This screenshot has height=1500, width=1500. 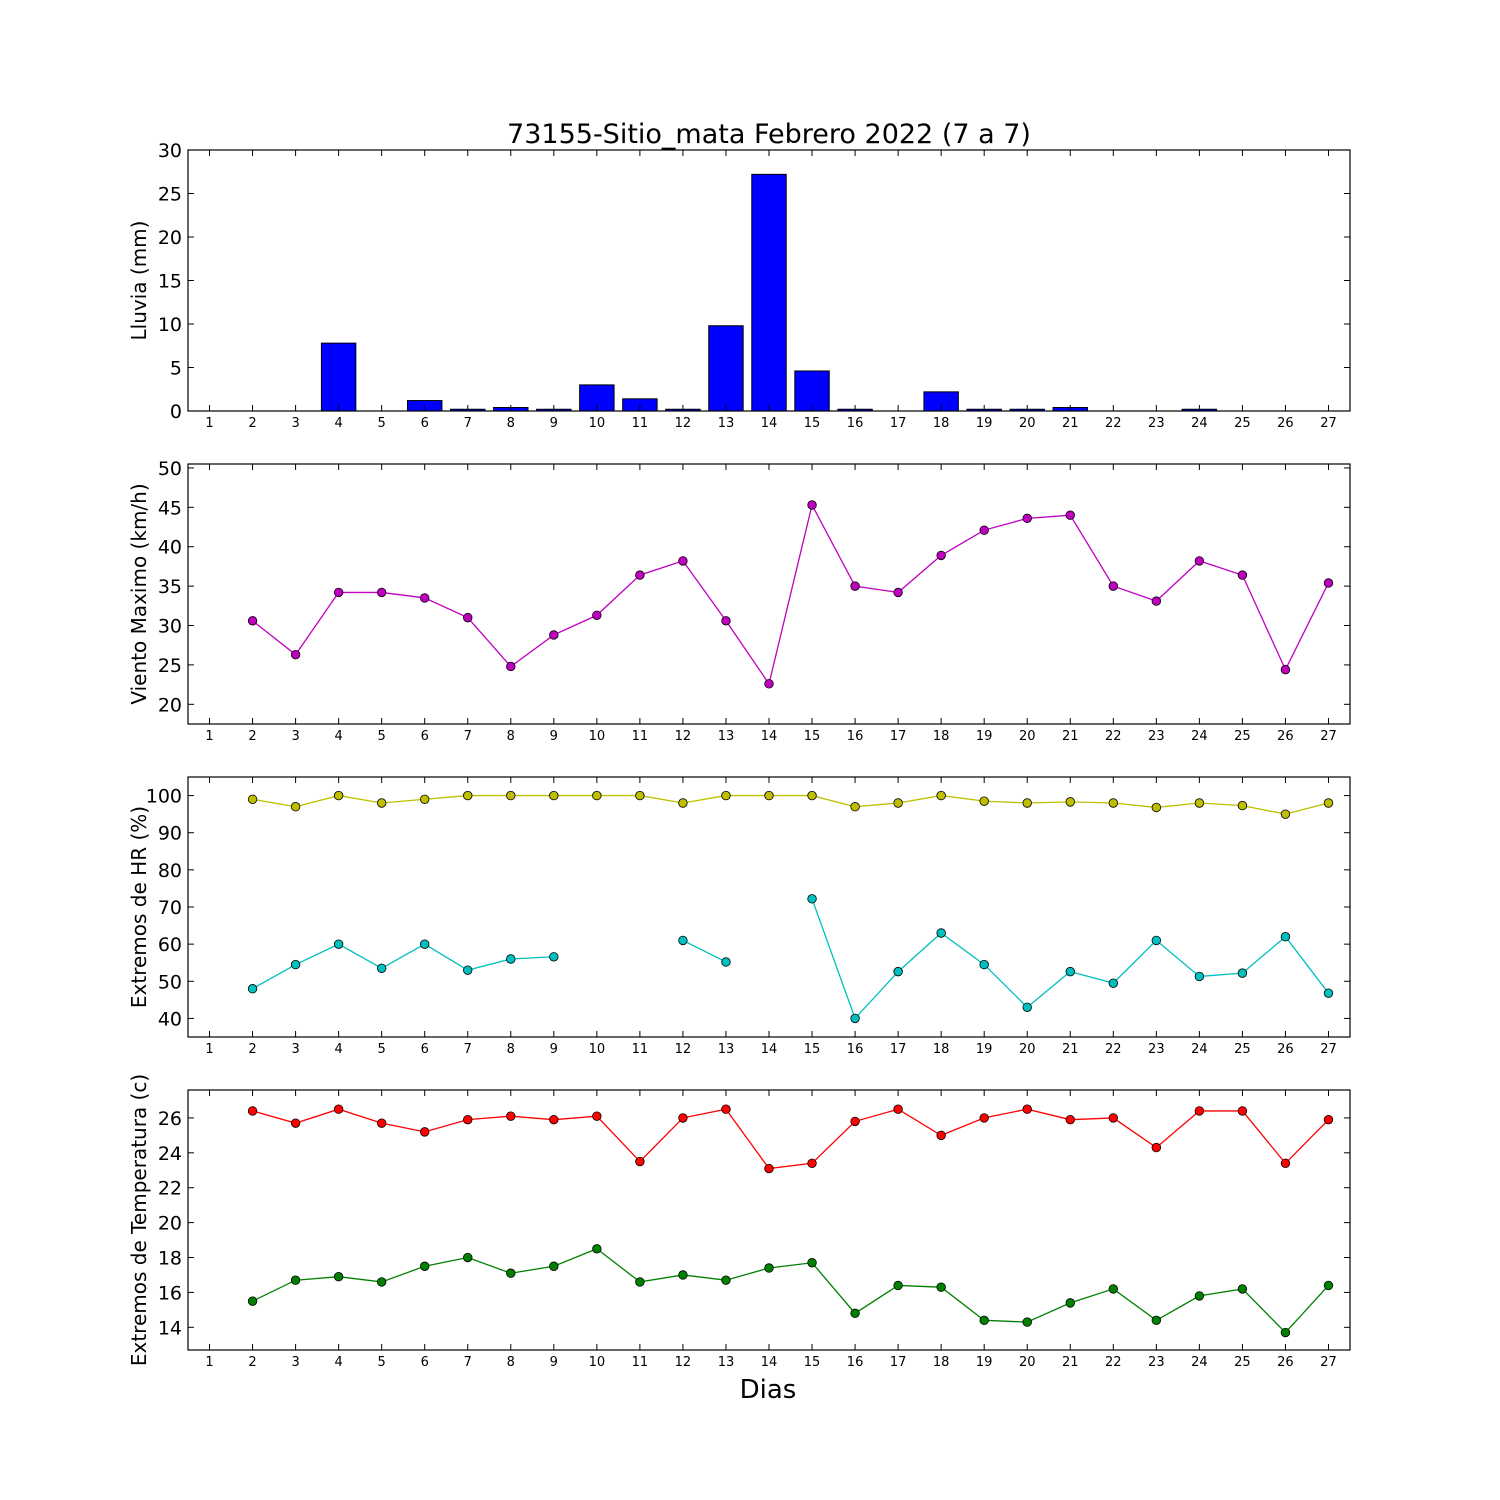 I want to click on x-tick-label: 17, so click(x=898, y=1362).